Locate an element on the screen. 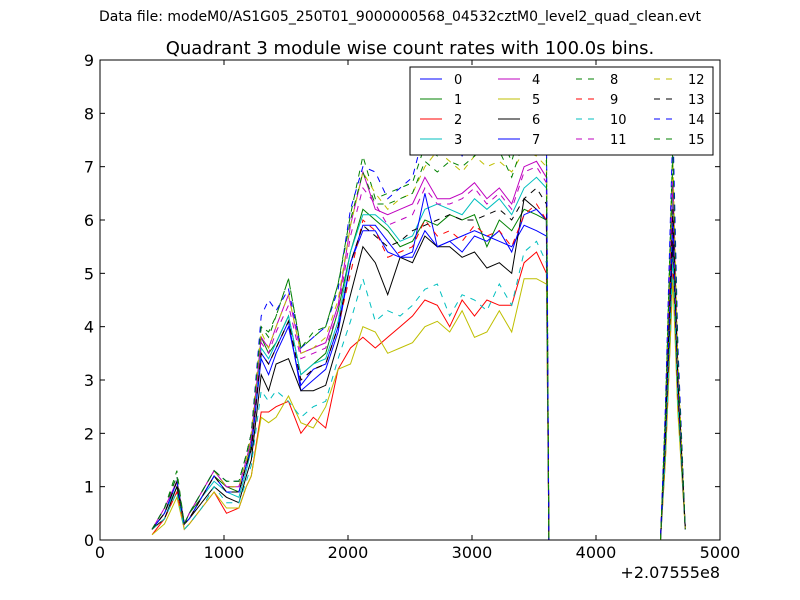 The width and height of the screenshot is (800, 600). x-tick-label: 3000 is located at coordinates (472, 552).